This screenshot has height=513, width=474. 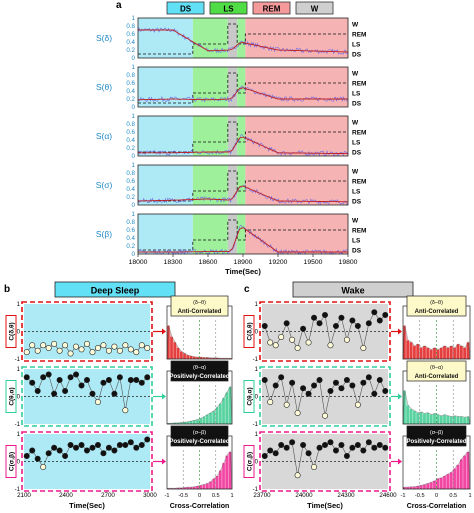 What do you see at coordinates (173, 262) in the screenshot?
I see `x-tick-label: 18300` at bounding box center [173, 262].